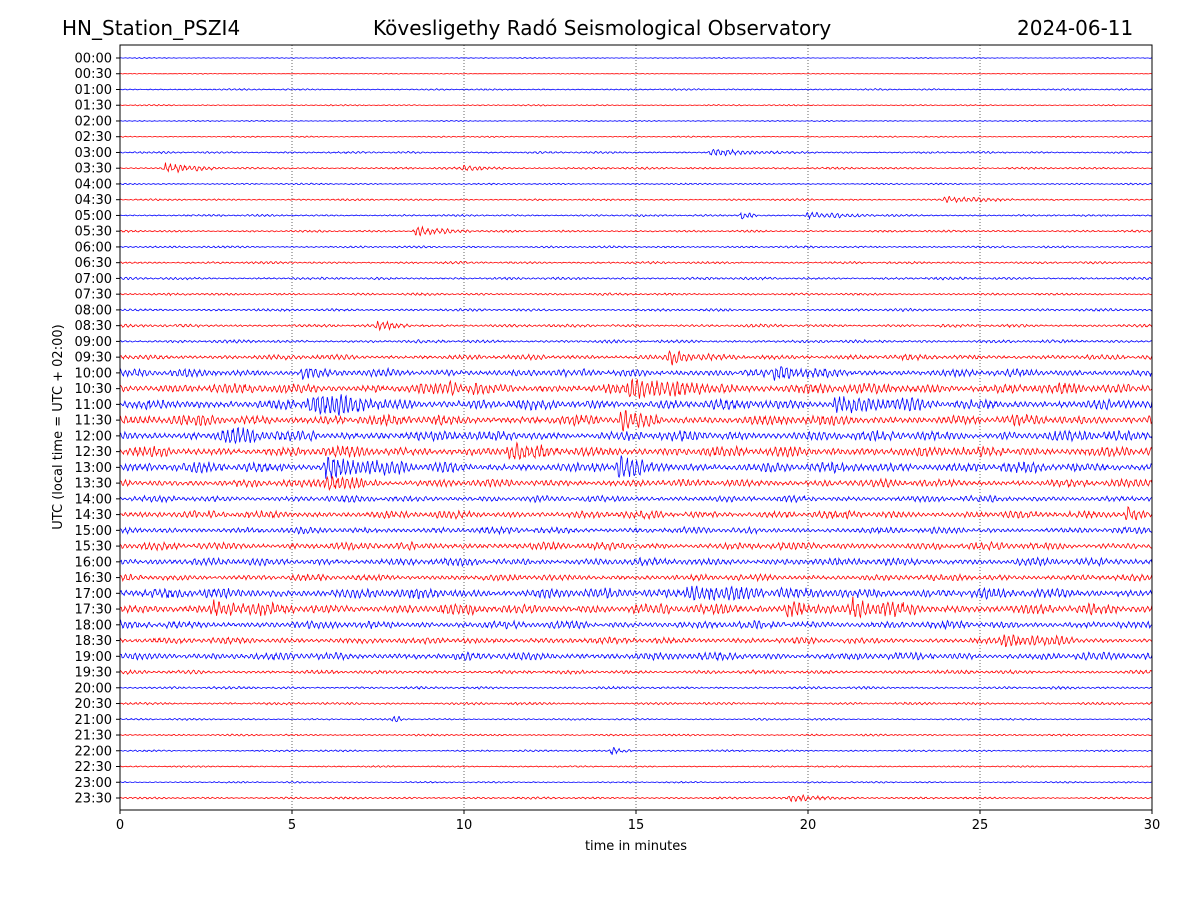  I want to click on trace-1930, so click(636, 672).